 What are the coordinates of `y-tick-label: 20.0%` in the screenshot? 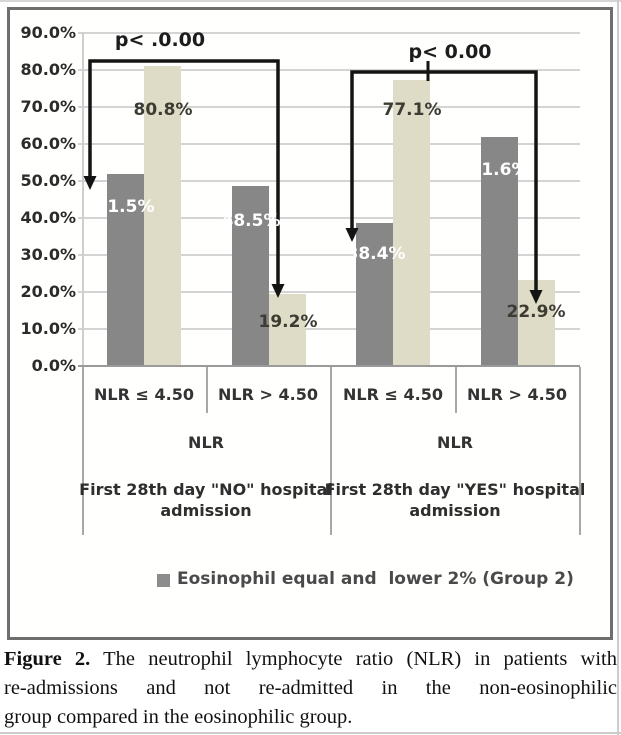 It's located at (48, 291).